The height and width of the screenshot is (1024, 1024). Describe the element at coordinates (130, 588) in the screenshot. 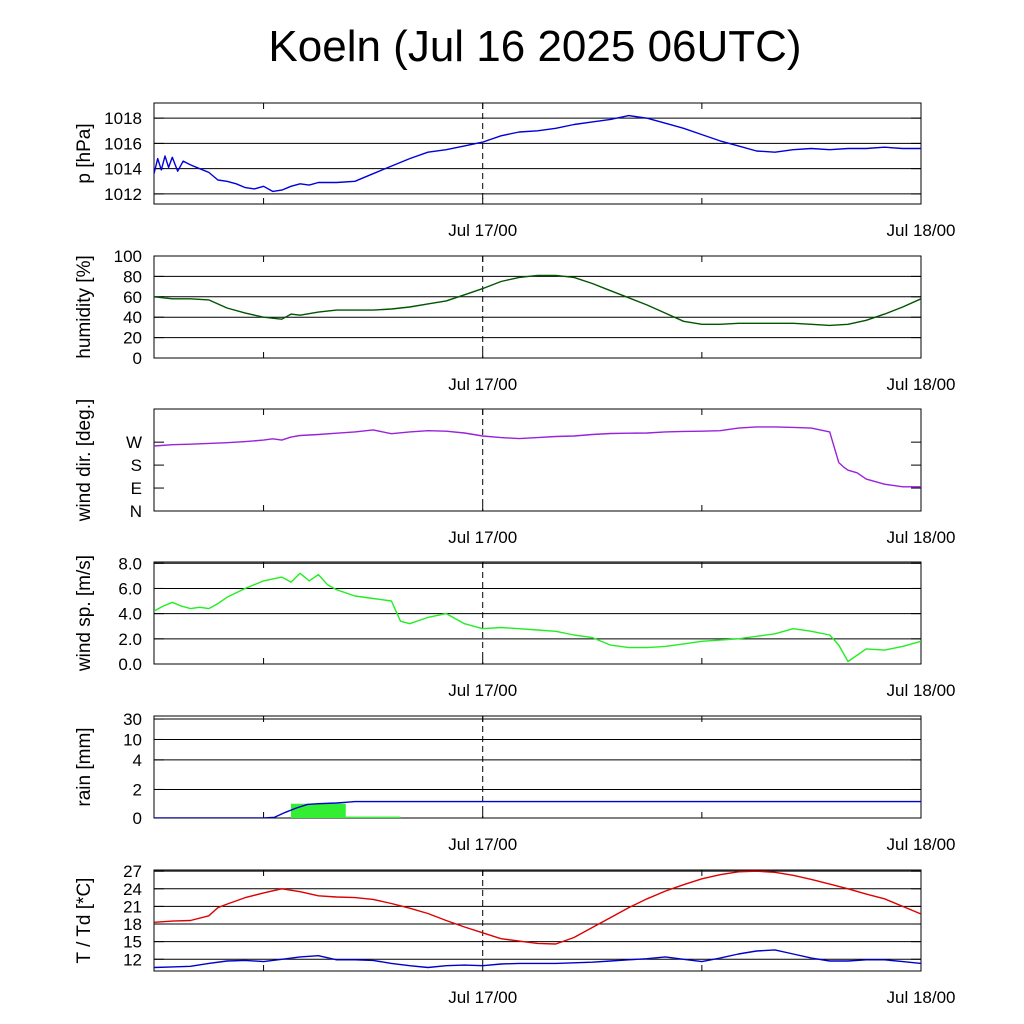

I see `y-tick-label: 6.0` at that location.